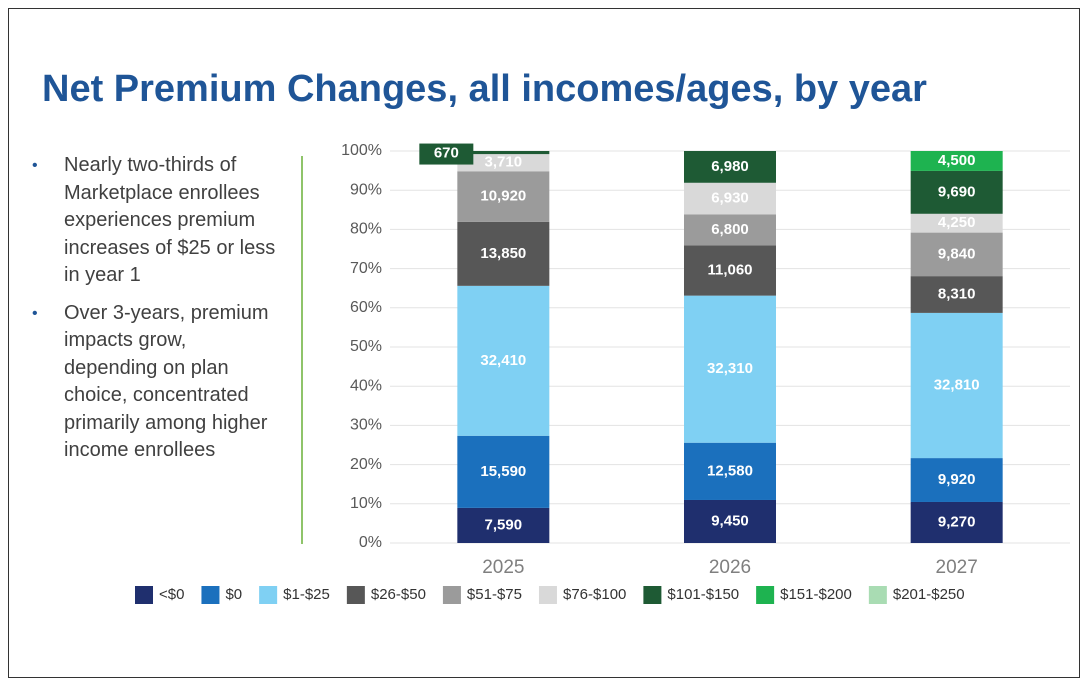 The image size is (1090, 690). I want to click on data-label: 10,920, so click(503, 195).